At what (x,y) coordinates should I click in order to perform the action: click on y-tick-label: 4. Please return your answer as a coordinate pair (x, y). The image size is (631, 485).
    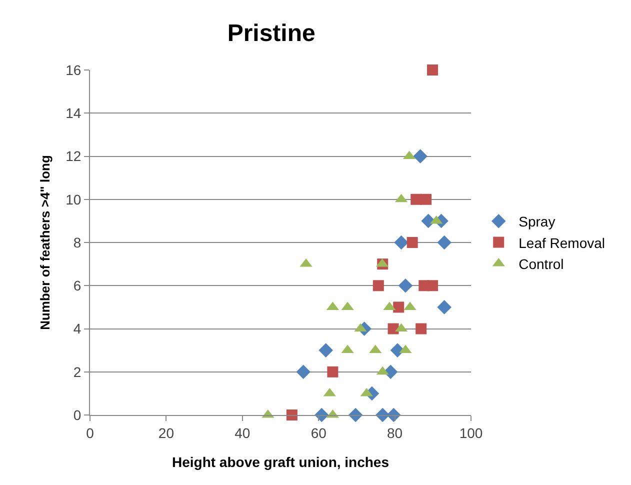
    Looking at the image, I should click on (77, 328).